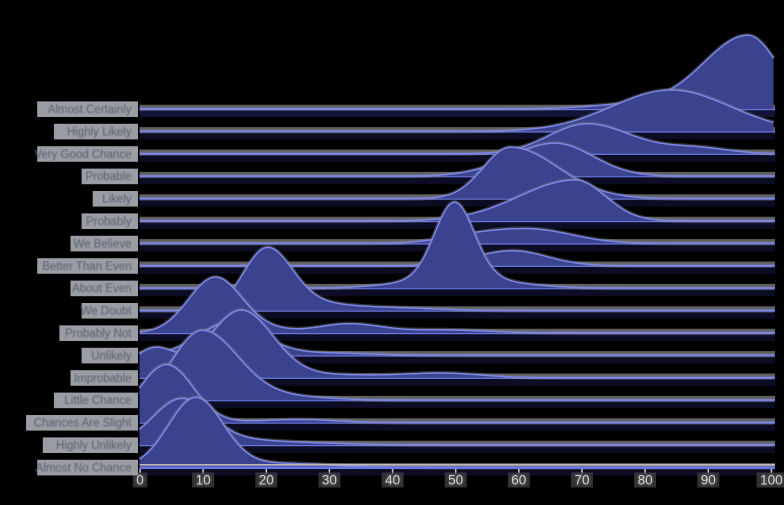 The width and height of the screenshot is (784, 505). What do you see at coordinates (108, 177) in the screenshot?
I see `svg-text: Probable` at bounding box center [108, 177].